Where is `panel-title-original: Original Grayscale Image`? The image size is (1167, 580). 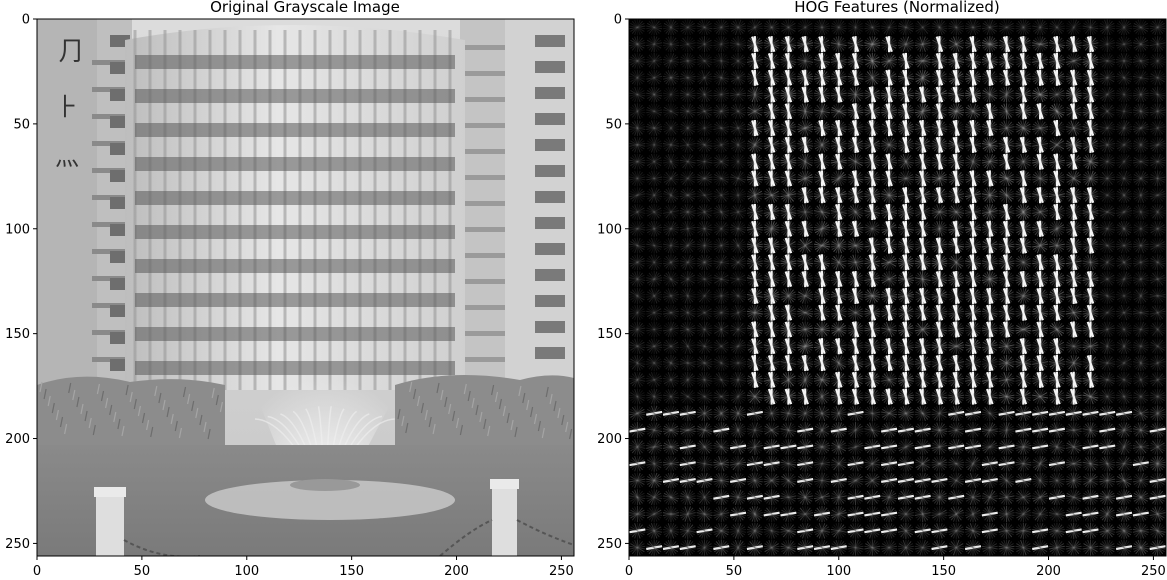 panel-title-original: Original Grayscale Image is located at coordinates (305, 8).